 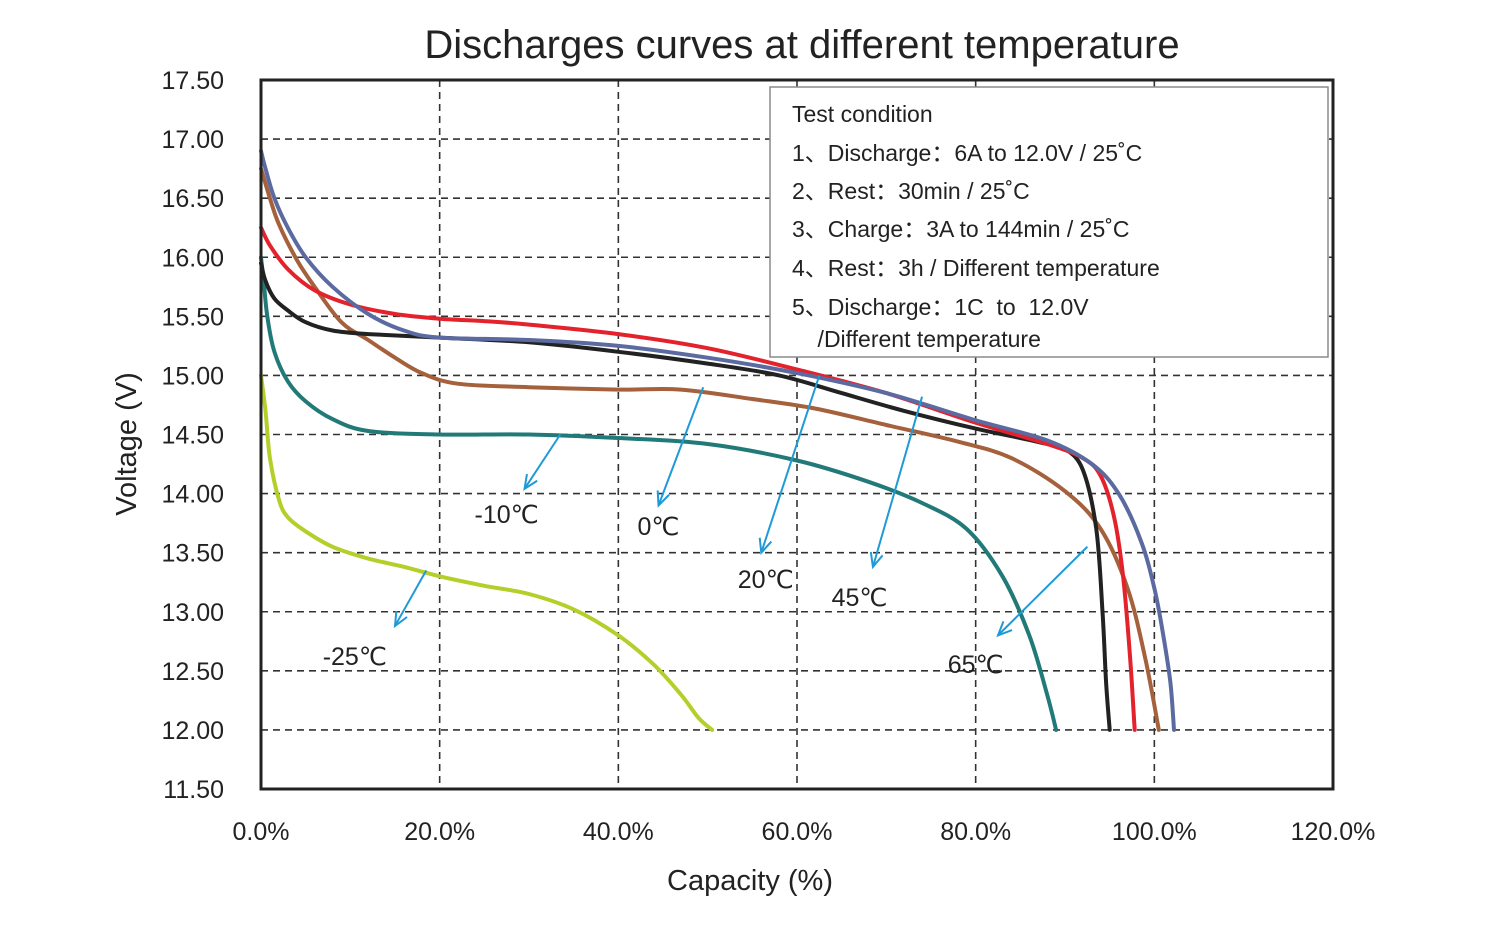 I want to click on legend-line-5: 5、Discharge：1C to 12.0V, so click(x=940, y=307).